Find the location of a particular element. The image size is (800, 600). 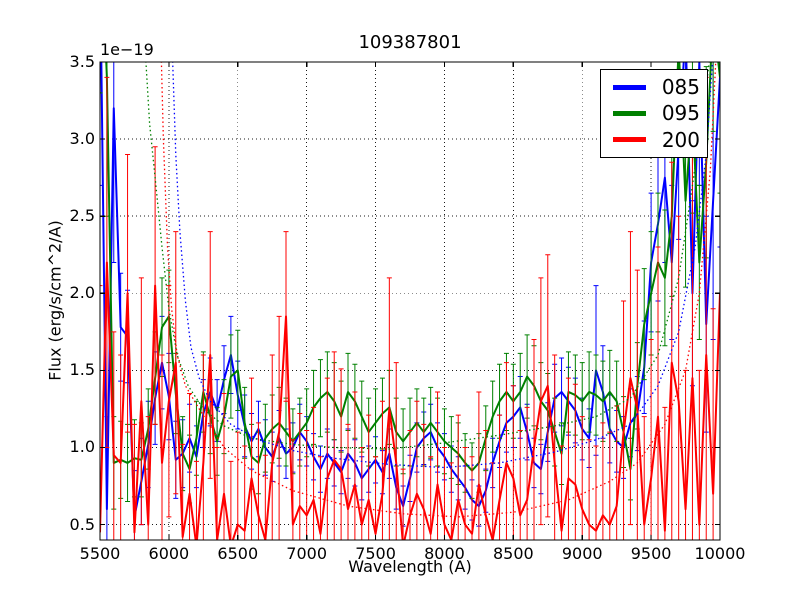

x-tick-label: 6000 is located at coordinates (169, 553).